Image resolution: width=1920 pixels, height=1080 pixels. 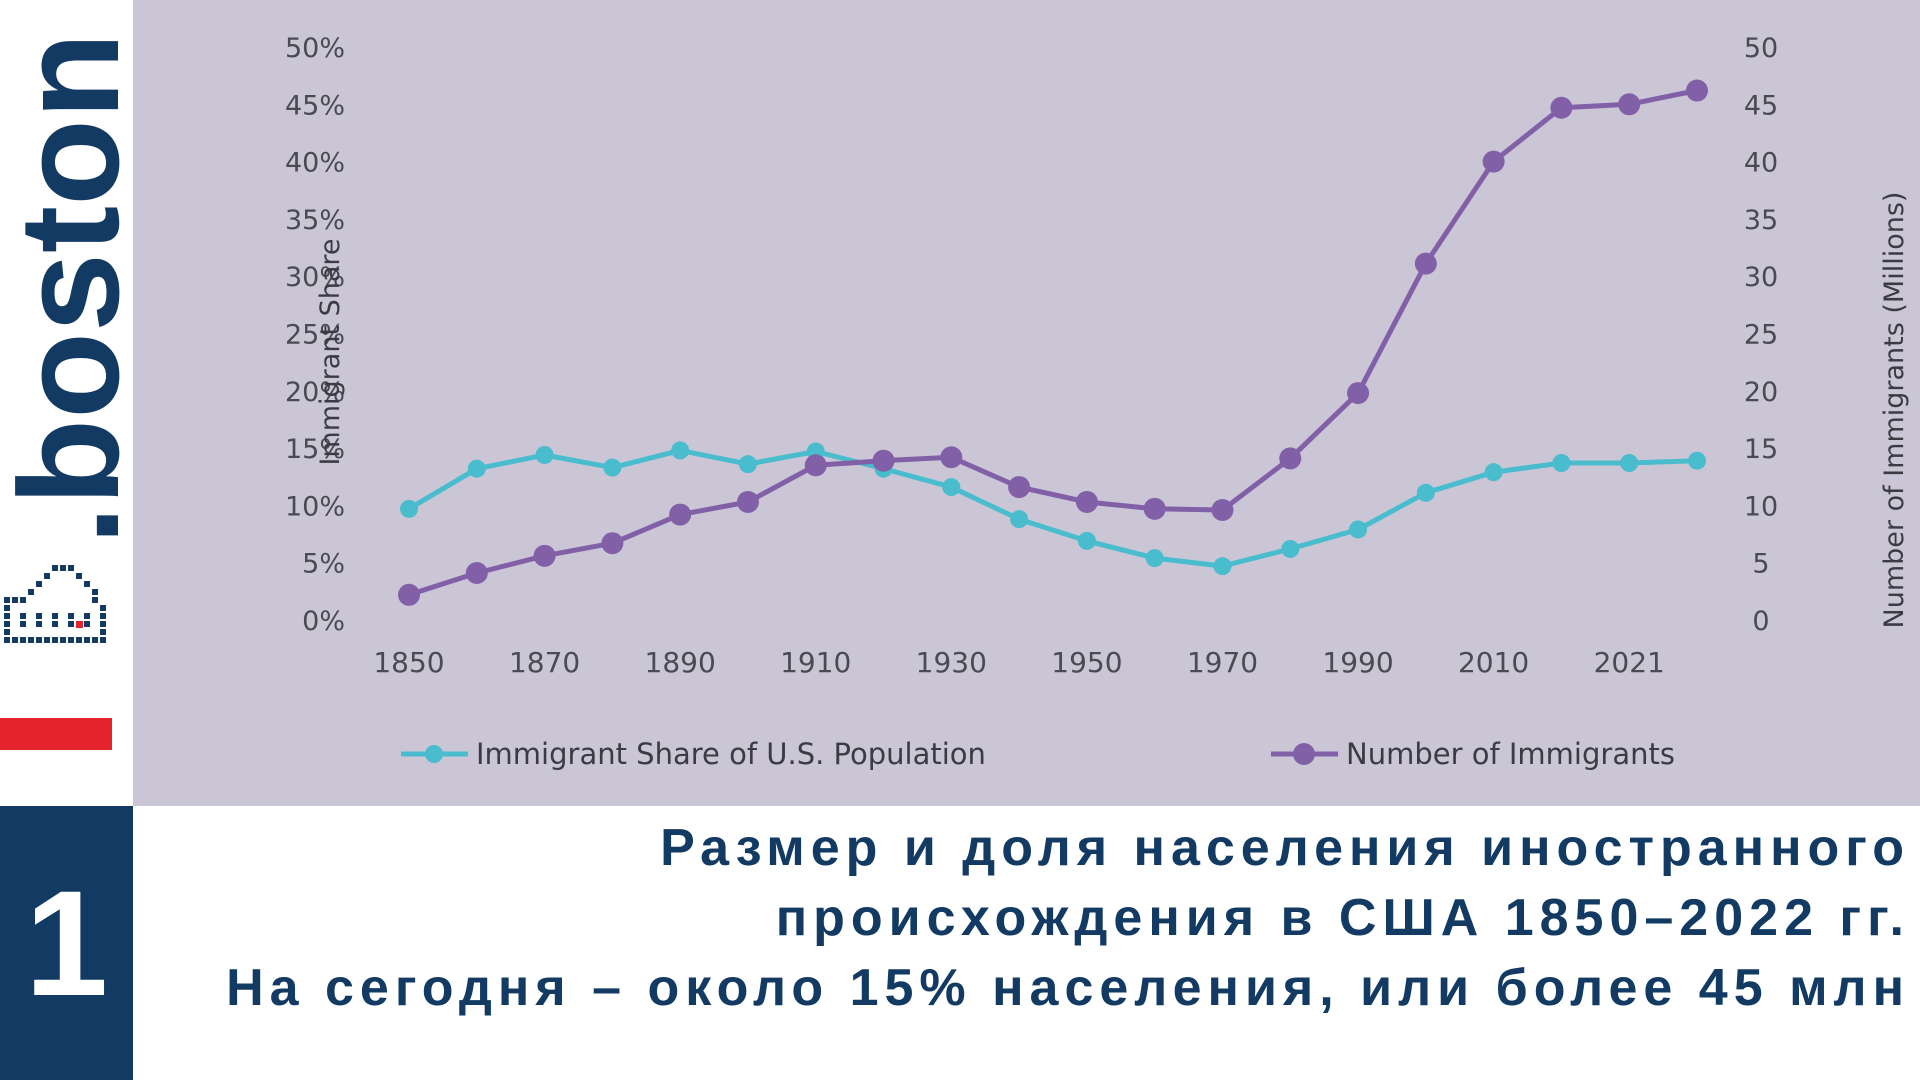 I want to click on slide-number-badge: 1, so click(x=66, y=943).